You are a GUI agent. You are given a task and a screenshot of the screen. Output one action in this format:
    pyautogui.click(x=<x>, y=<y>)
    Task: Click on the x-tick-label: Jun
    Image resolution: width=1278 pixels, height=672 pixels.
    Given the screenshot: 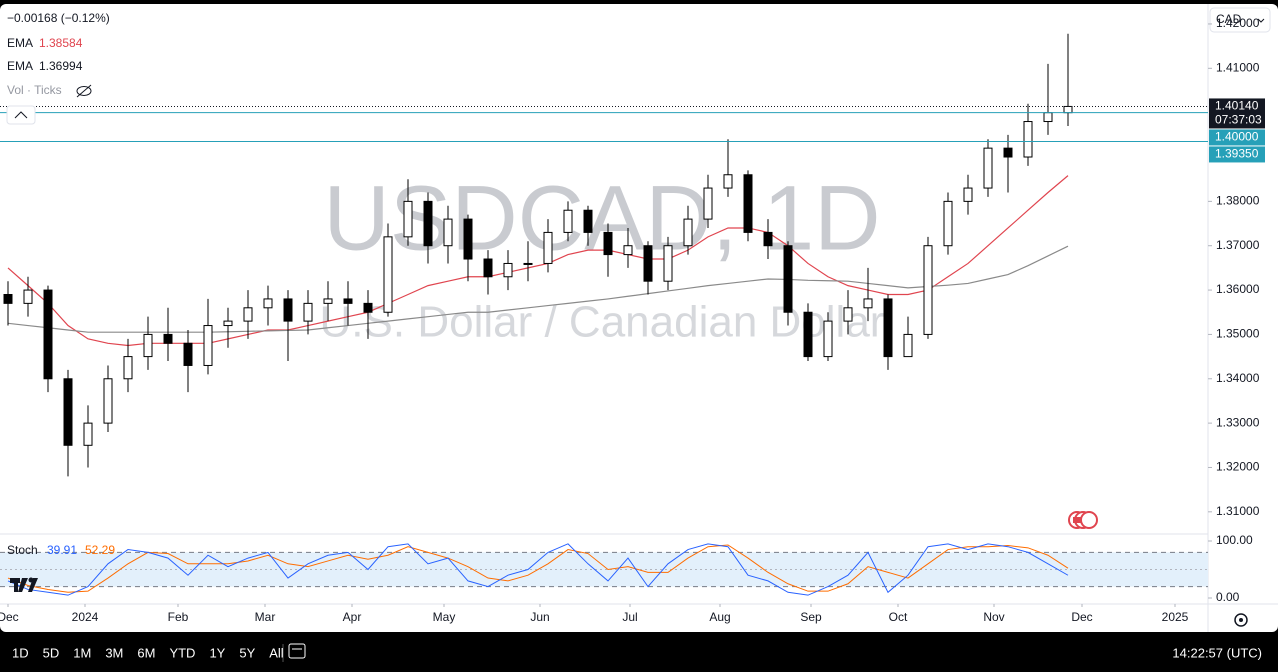 What is the action you would take?
    pyautogui.click(x=539, y=617)
    